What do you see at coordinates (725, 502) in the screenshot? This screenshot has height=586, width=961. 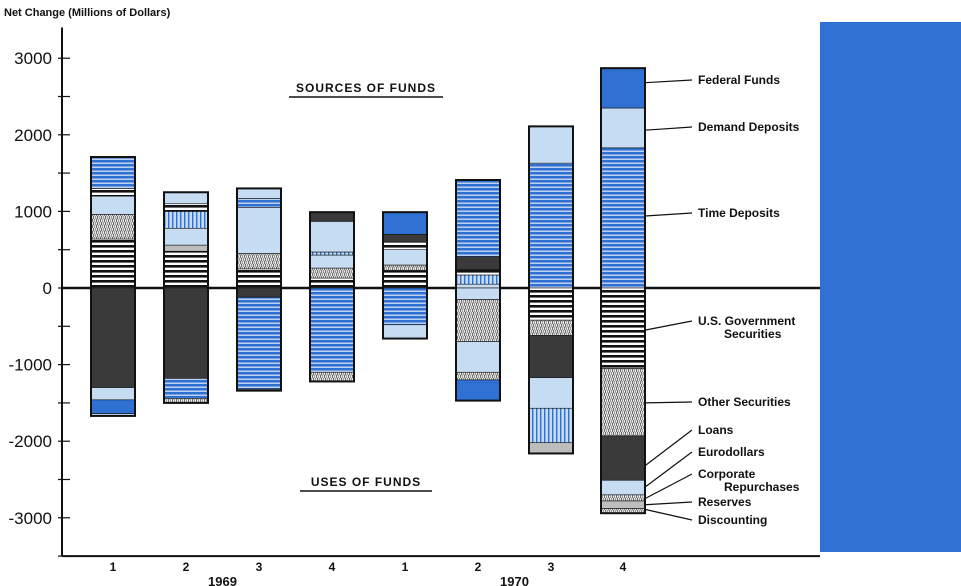 I see `legend-label: Reserves` at bounding box center [725, 502].